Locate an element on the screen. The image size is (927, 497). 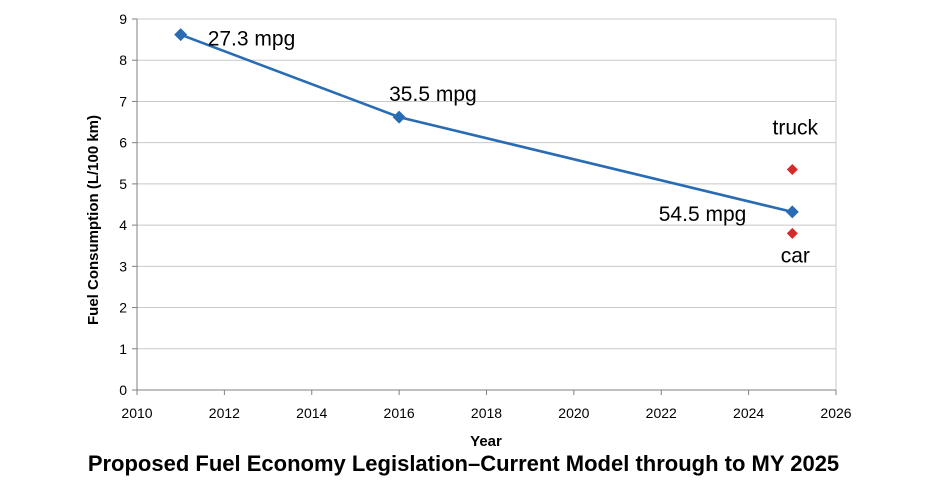
data-label: car is located at coordinates (795, 255).